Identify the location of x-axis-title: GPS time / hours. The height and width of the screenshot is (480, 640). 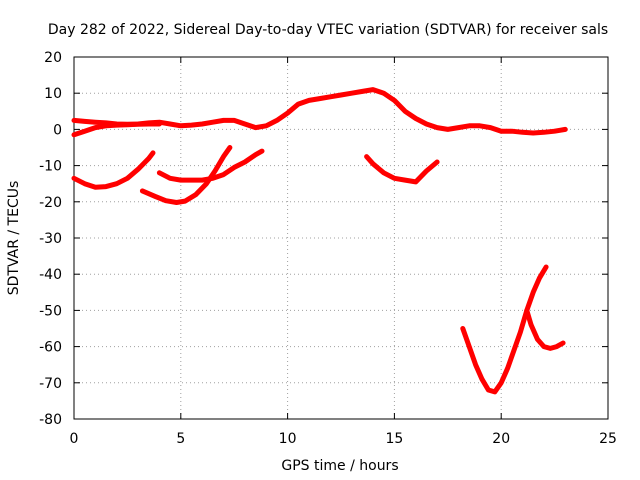
(339, 466).